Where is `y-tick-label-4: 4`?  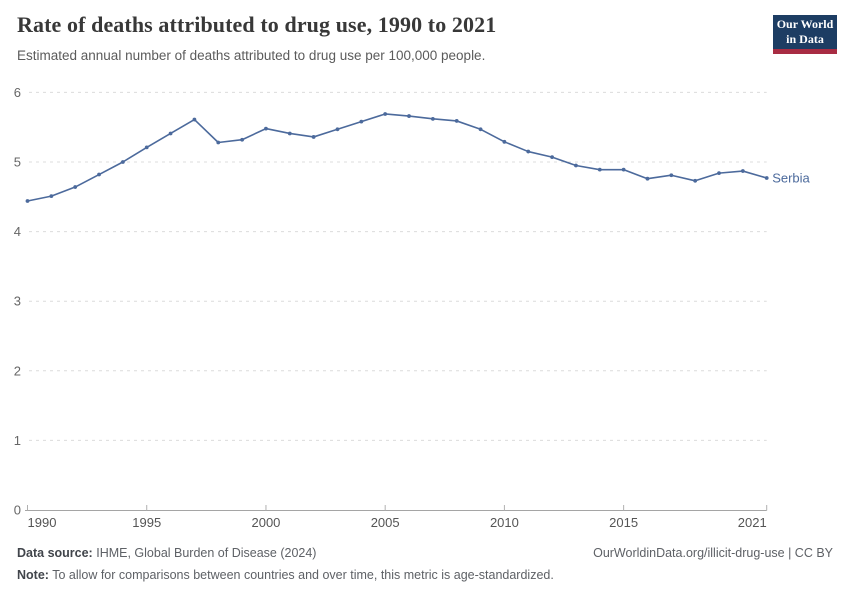
y-tick-label-4: 4 is located at coordinates (17, 231).